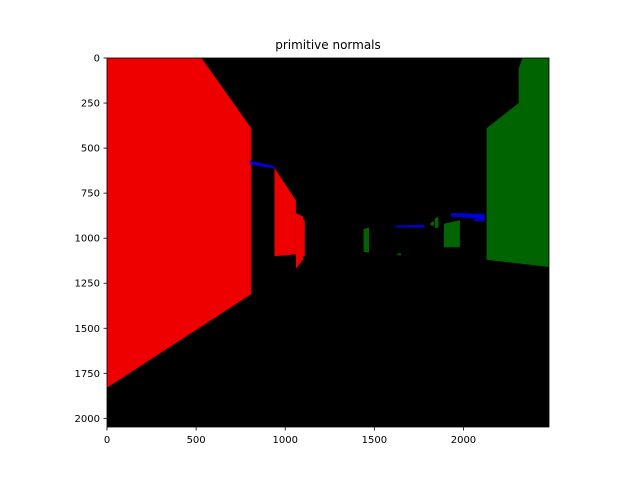  What do you see at coordinates (463, 440) in the screenshot?
I see `x-tick-label: 2000` at bounding box center [463, 440].